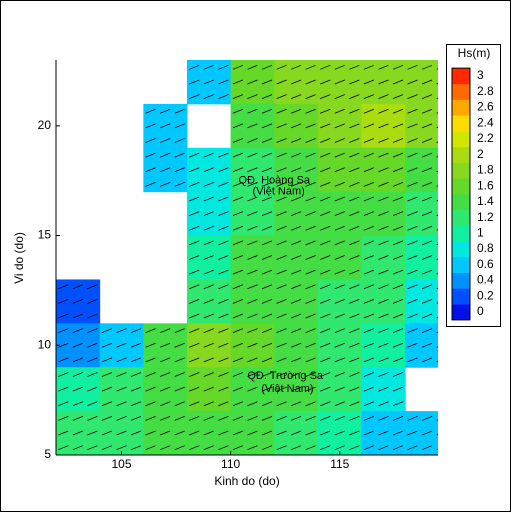 The height and width of the screenshot is (512, 511). What do you see at coordinates (45, 235) in the screenshot?
I see `y-tick-label: 15` at bounding box center [45, 235].